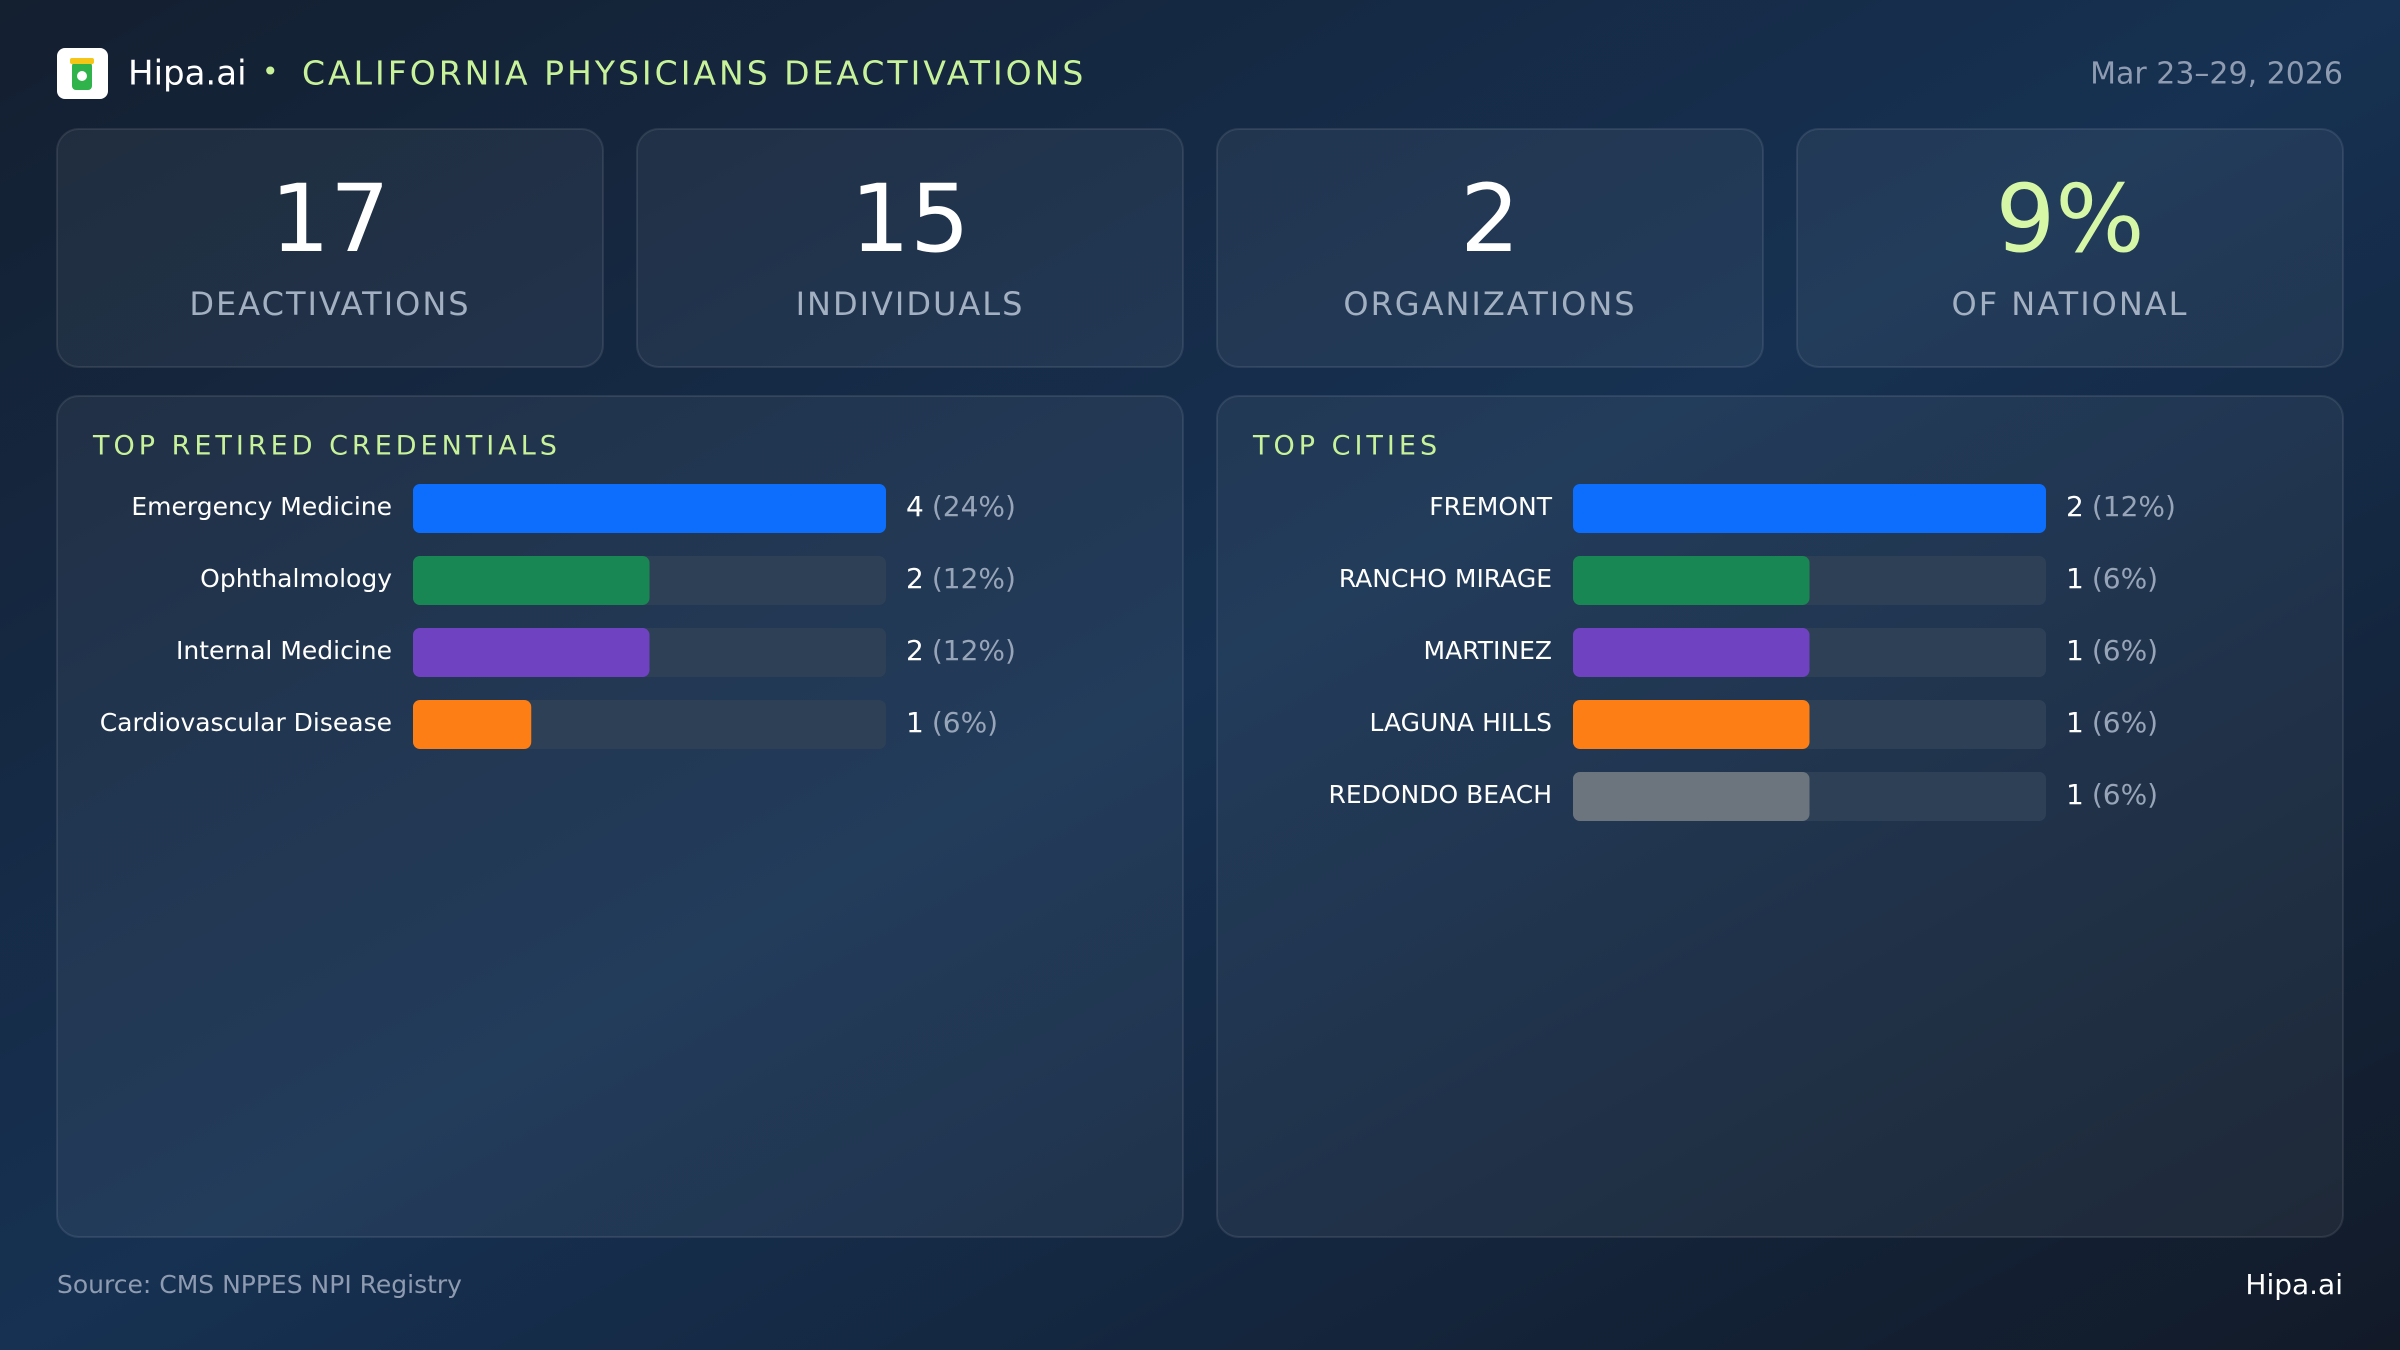 This screenshot has width=2400, height=1350. I want to click on stat-label: OF NATIONAL, so click(2070, 304).